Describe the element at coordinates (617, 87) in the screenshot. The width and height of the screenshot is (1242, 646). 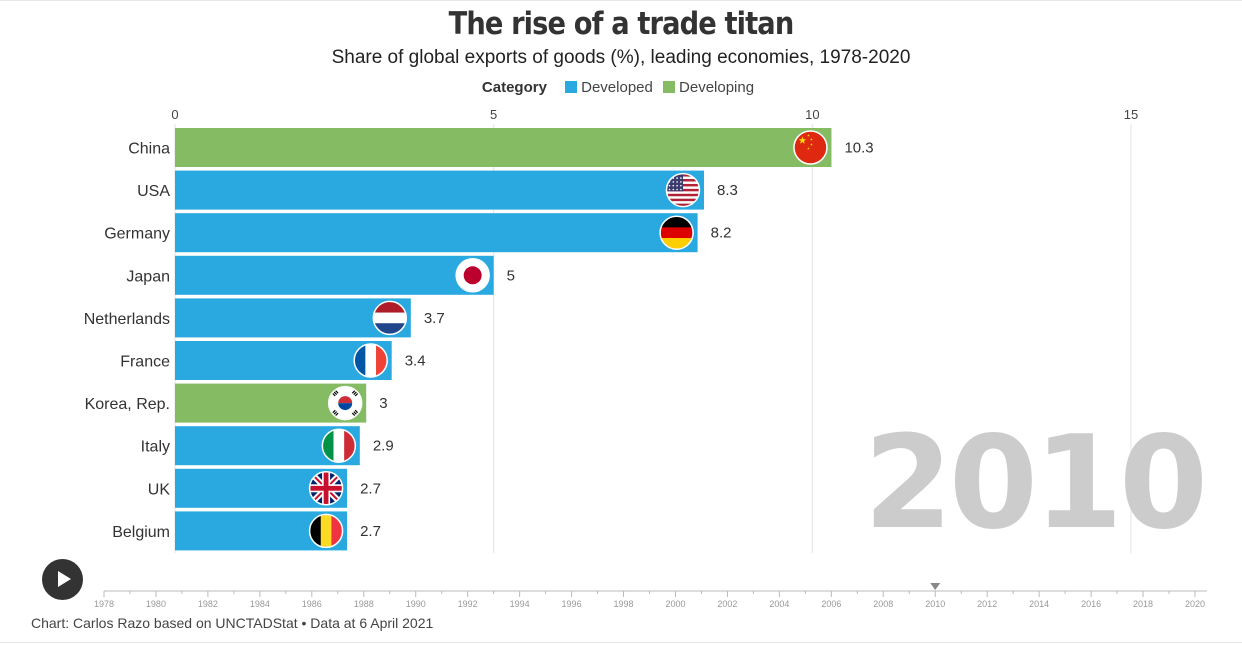
I see `legend-label-developed: Developed` at that location.